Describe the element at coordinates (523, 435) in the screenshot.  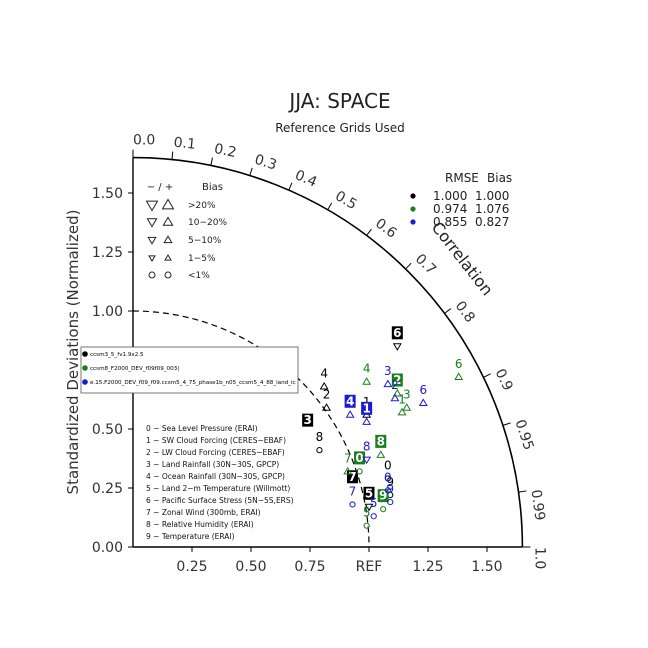
I see `correlation-tick-label: 0.95` at that location.